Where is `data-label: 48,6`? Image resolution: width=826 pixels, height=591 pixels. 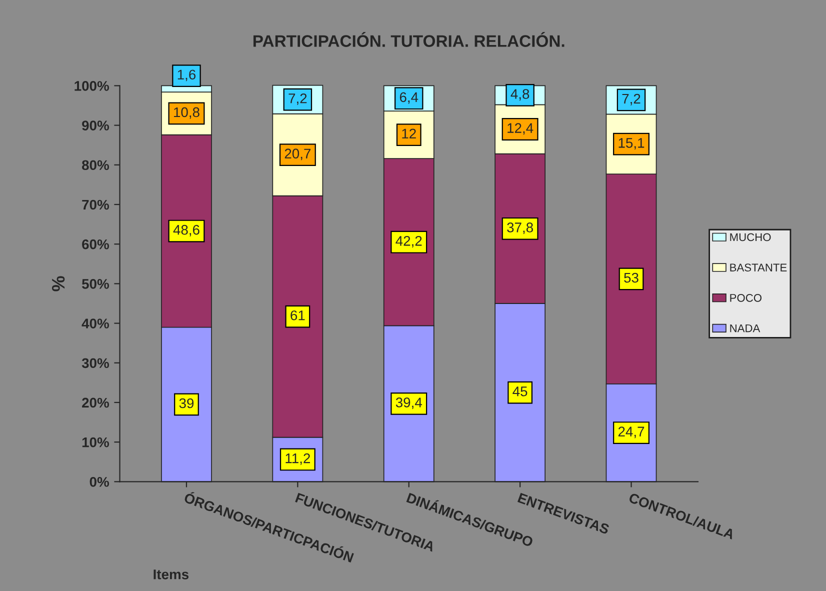 data-label: 48,6 is located at coordinates (186, 230).